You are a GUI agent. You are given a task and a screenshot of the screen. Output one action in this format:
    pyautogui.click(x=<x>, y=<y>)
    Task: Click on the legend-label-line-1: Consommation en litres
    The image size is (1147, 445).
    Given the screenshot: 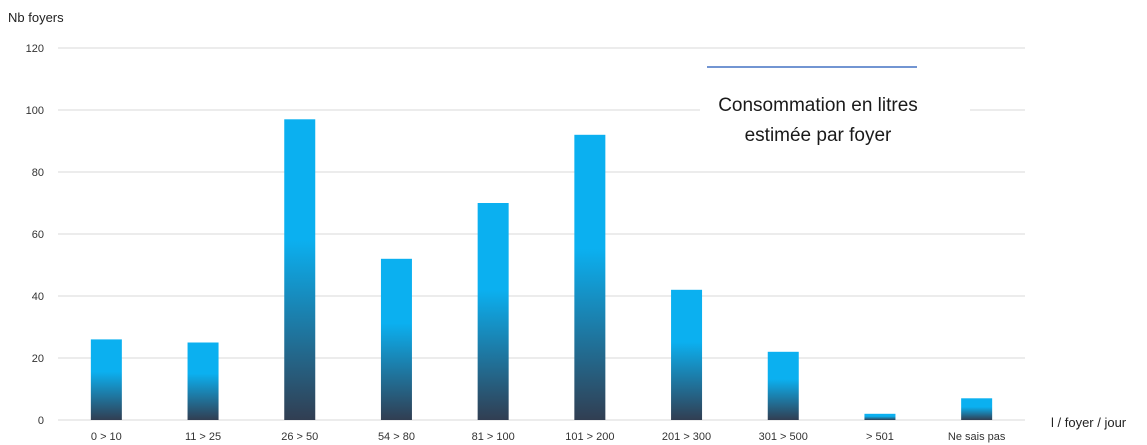 What is the action you would take?
    pyautogui.click(x=818, y=105)
    